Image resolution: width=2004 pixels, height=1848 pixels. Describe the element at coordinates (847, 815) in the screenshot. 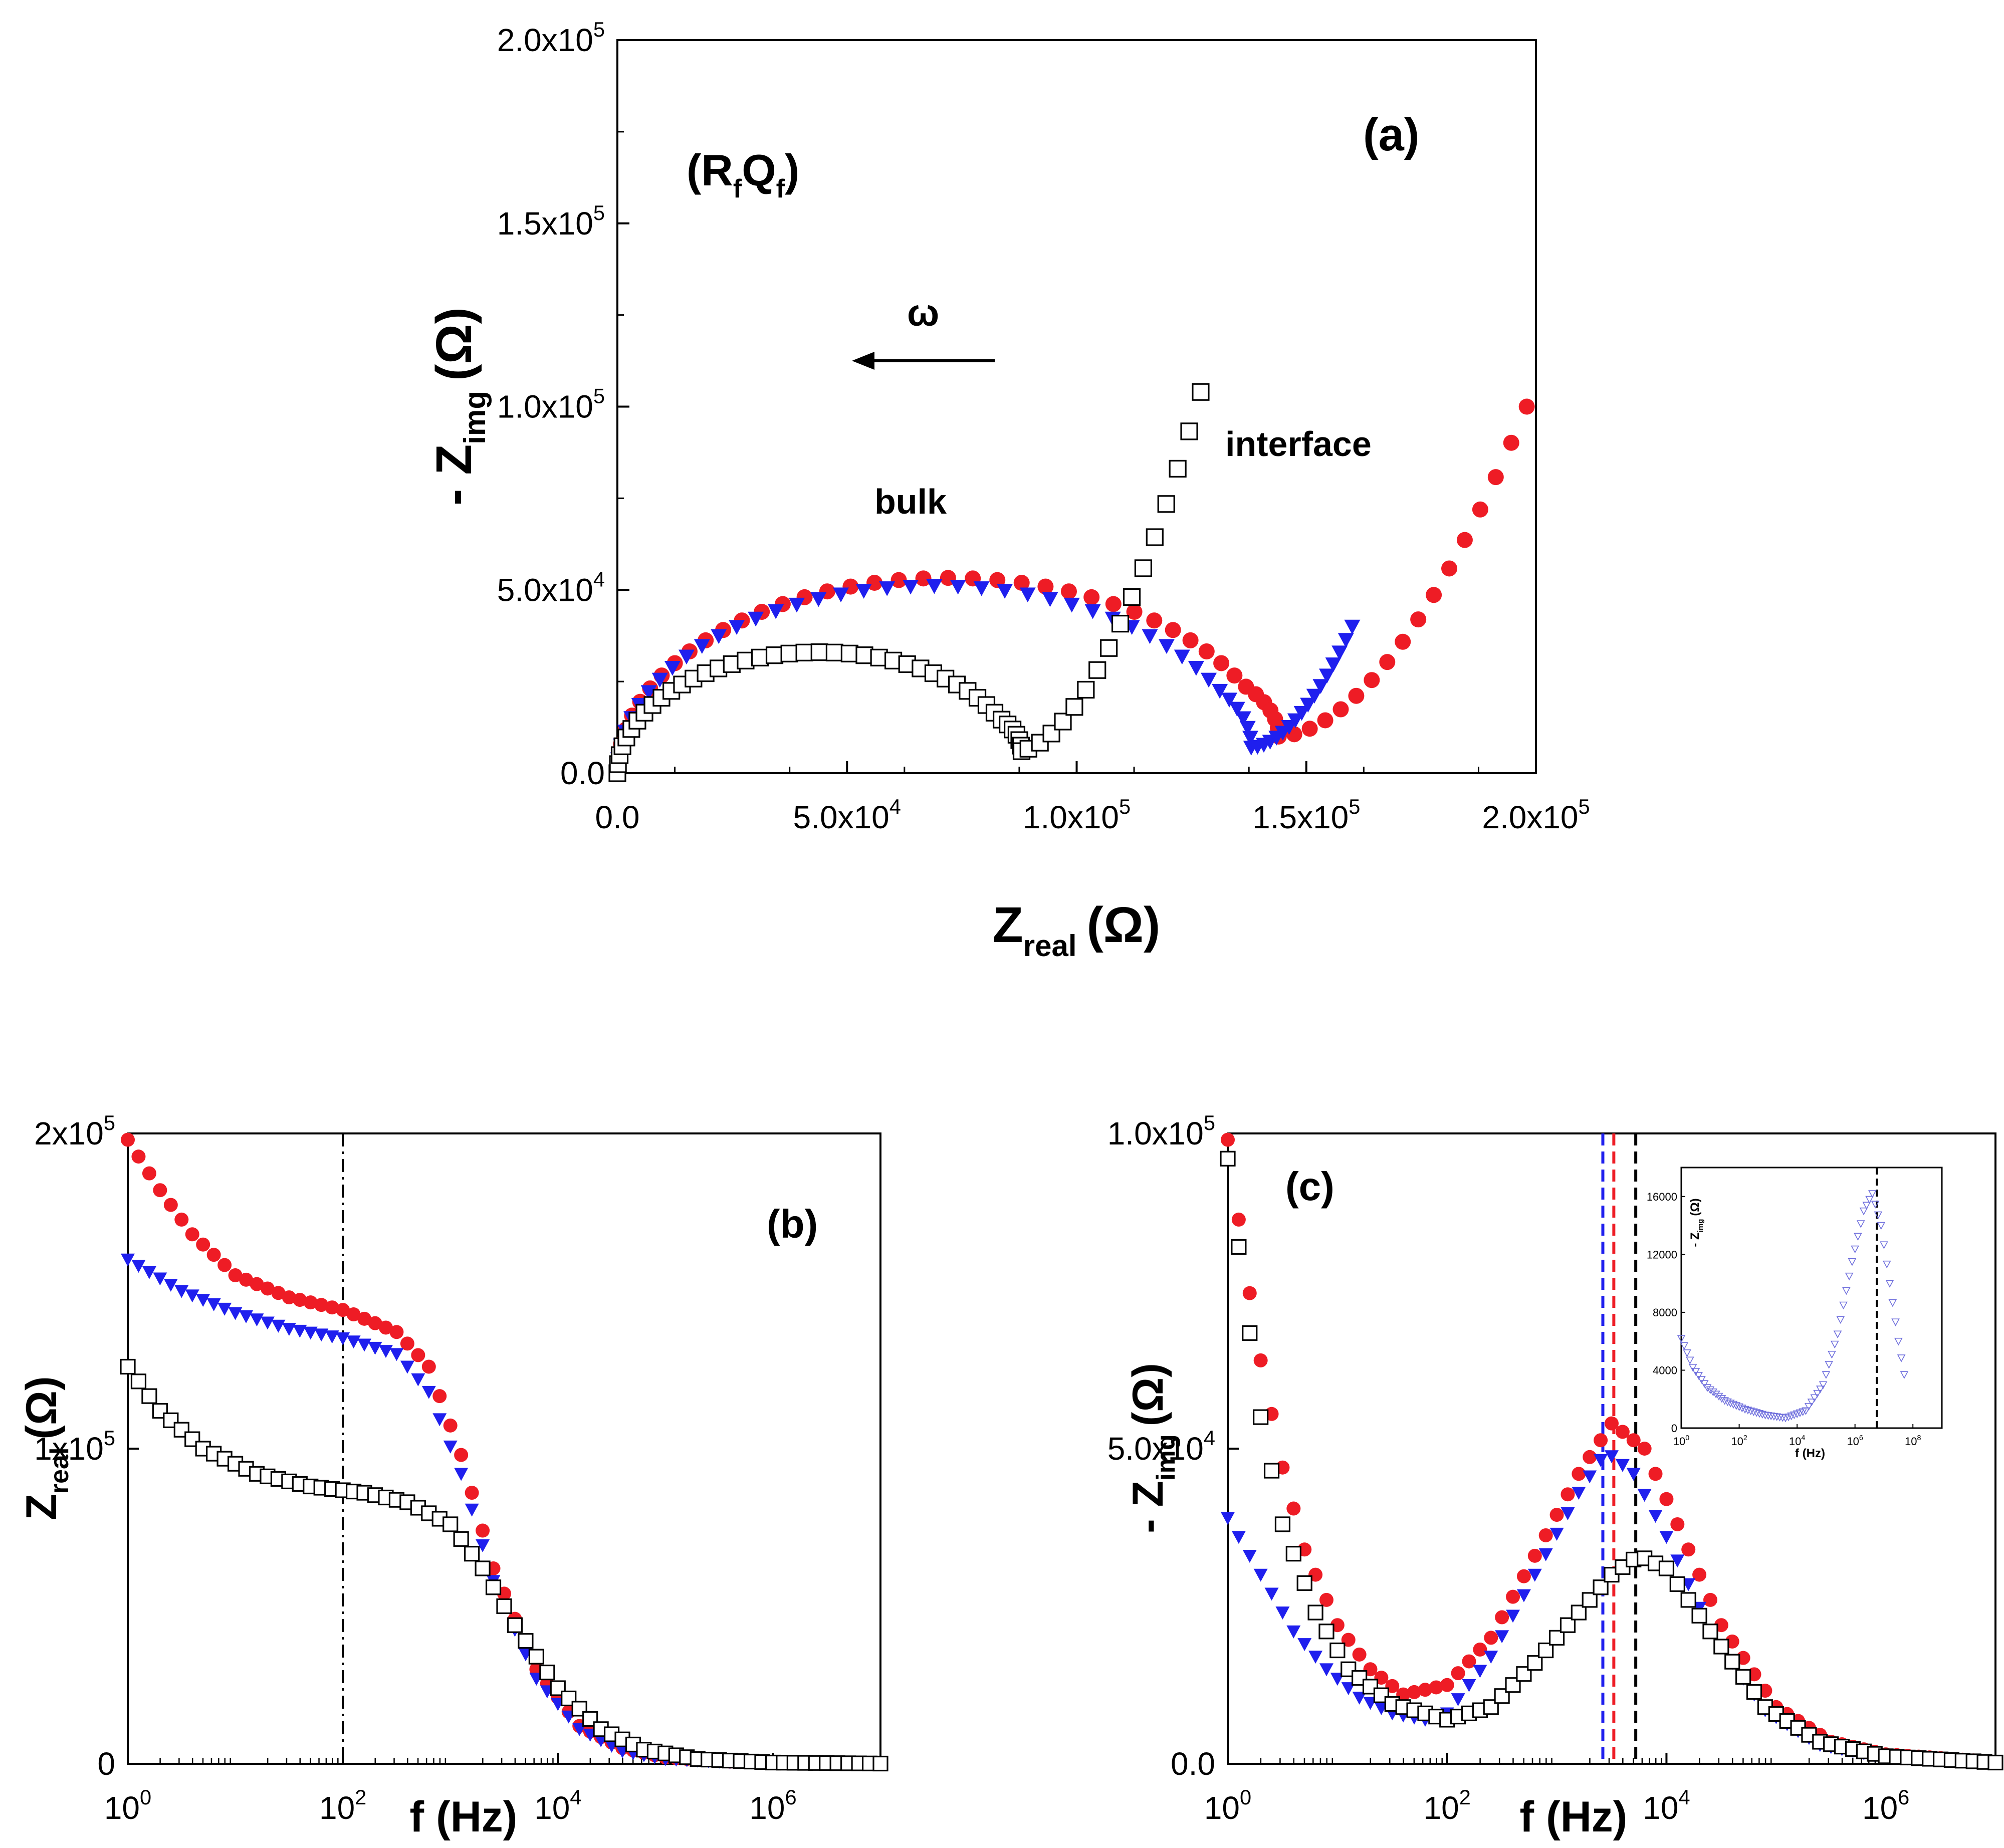

I see `tick-label: 5.0x10⁴` at that location.